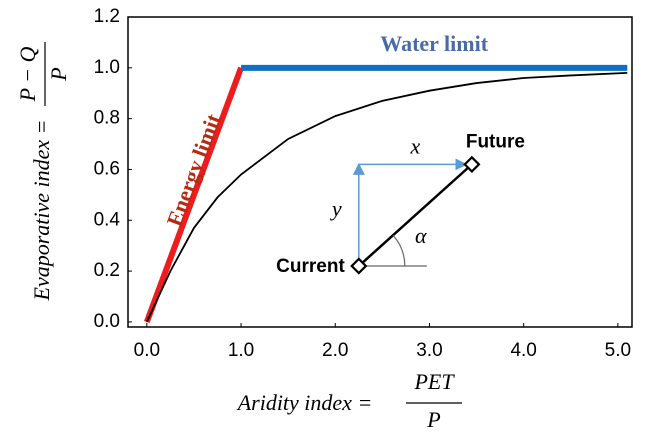 The height and width of the screenshot is (441, 651). What do you see at coordinates (336, 208) in the screenshot?
I see `symbol-label: y` at bounding box center [336, 208].